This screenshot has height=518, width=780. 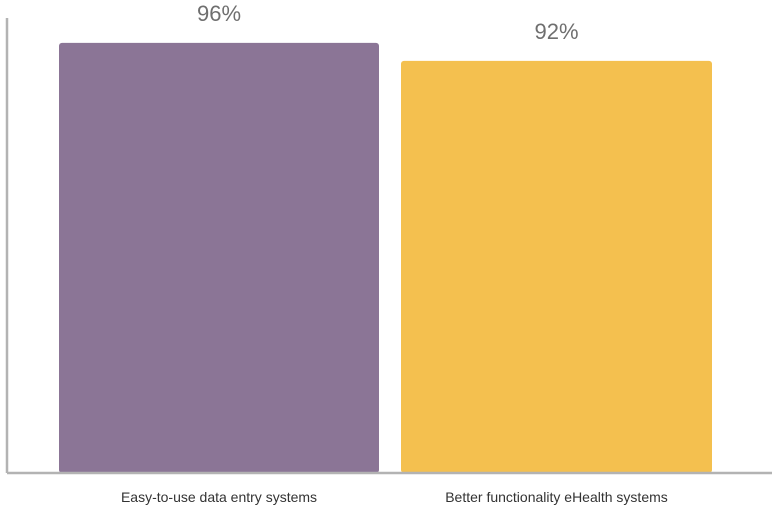 I want to click on x-tick-label-2: Better functionality eHealth systems, so click(x=556, y=497).